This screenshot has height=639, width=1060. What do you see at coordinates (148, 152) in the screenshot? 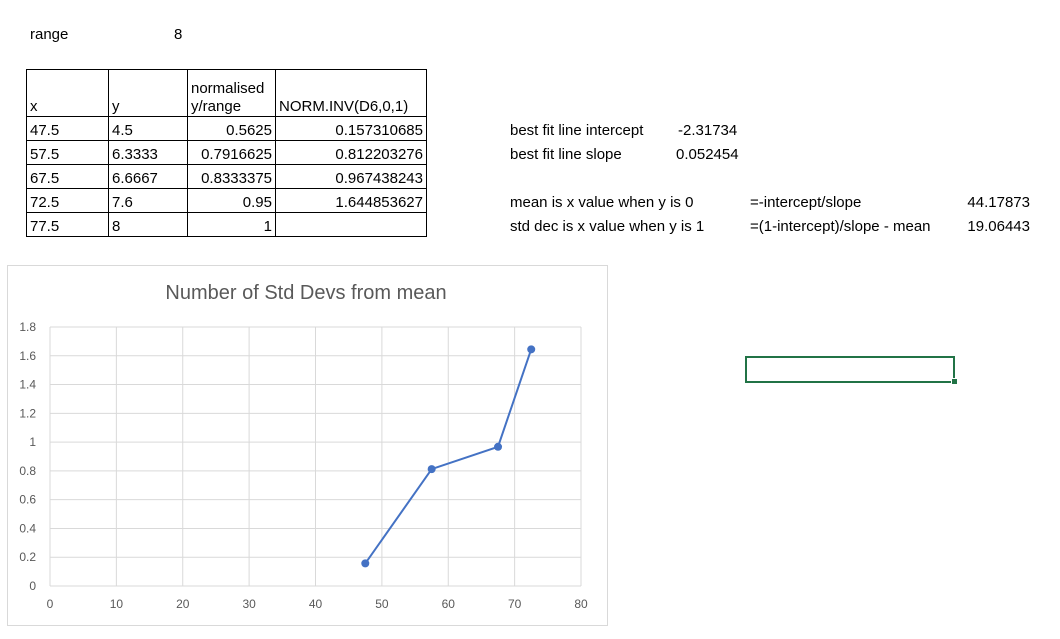
I see `cell-y: 6.3333` at bounding box center [148, 152].